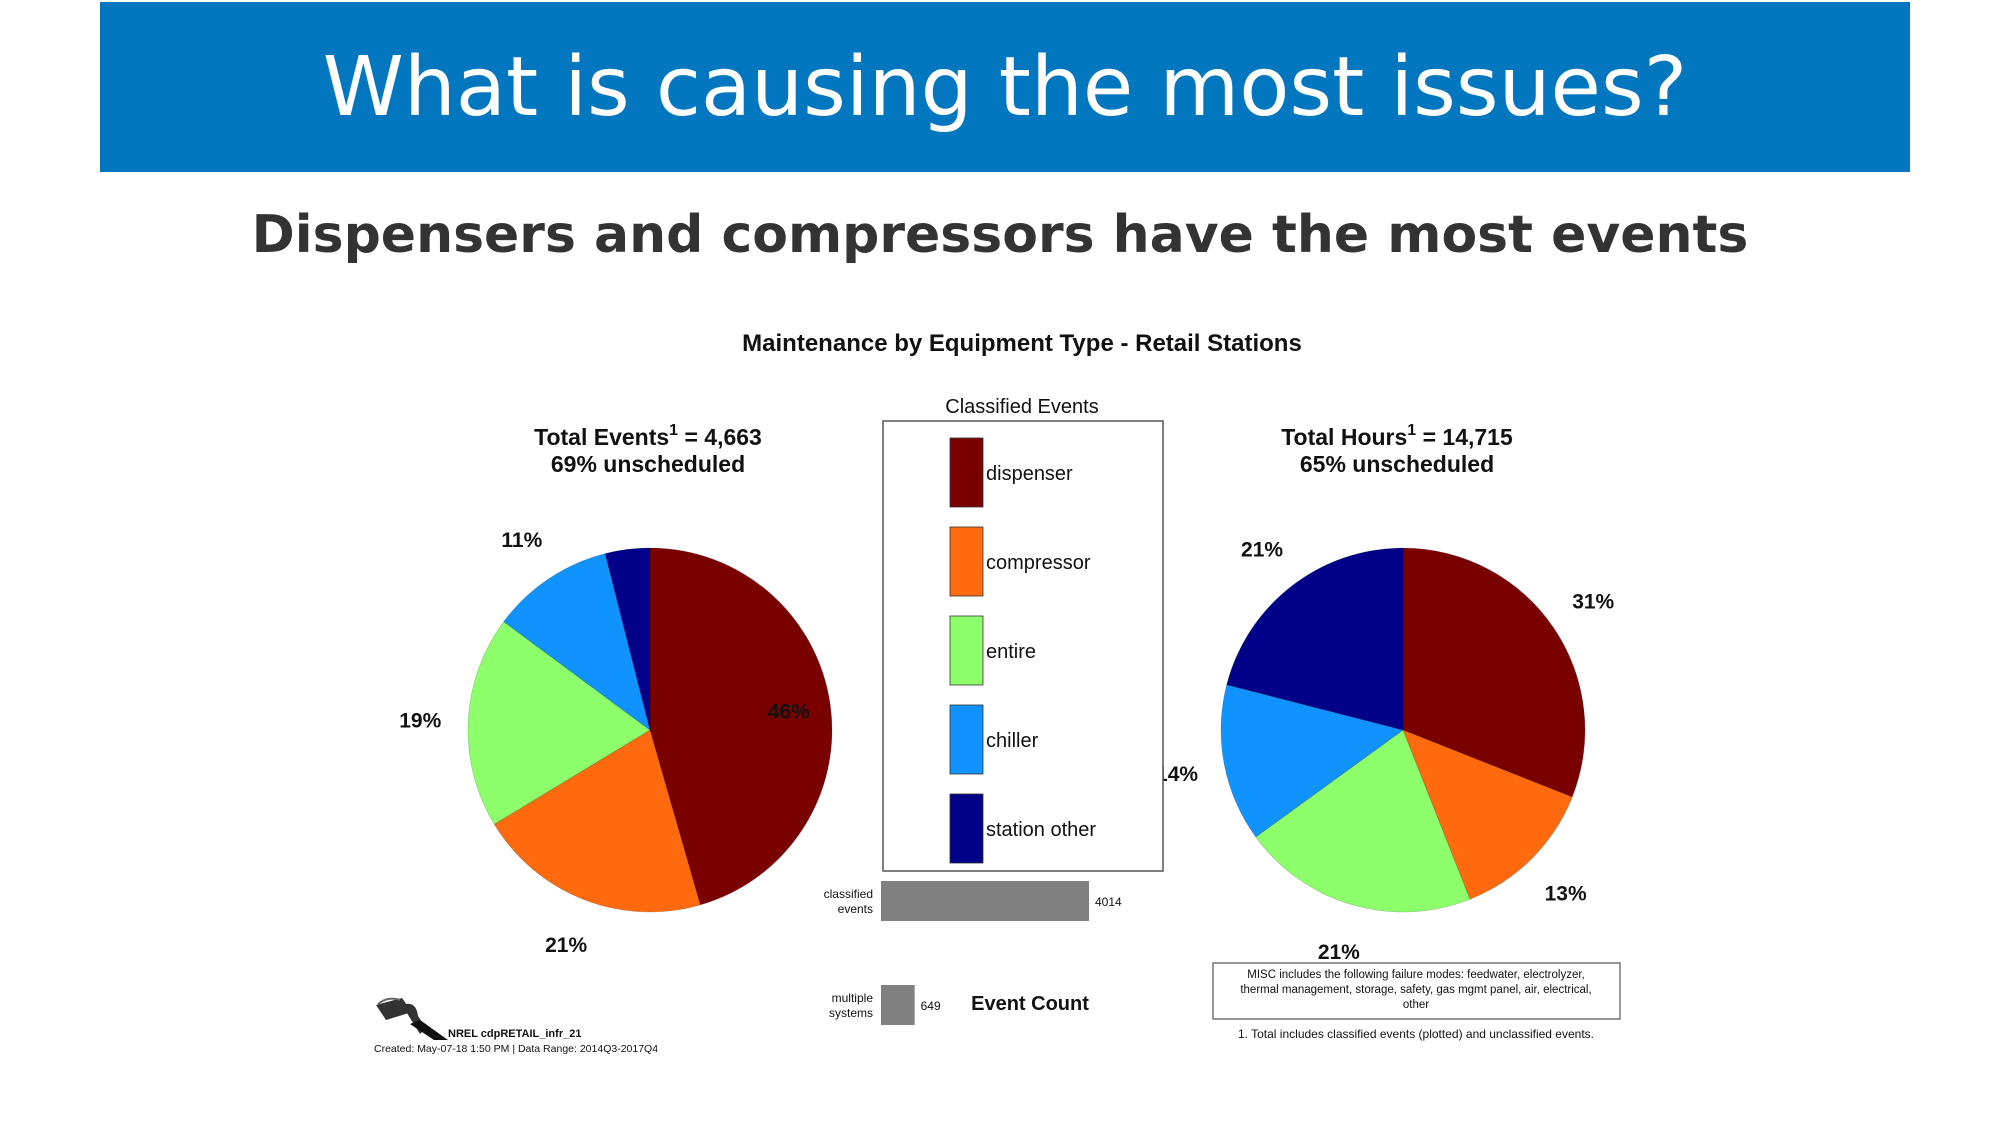 This screenshot has width=2000, height=1125. What do you see at coordinates (1487, 814) in the screenshot?
I see `right-pie-slice-compressor` at bounding box center [1487, 814].